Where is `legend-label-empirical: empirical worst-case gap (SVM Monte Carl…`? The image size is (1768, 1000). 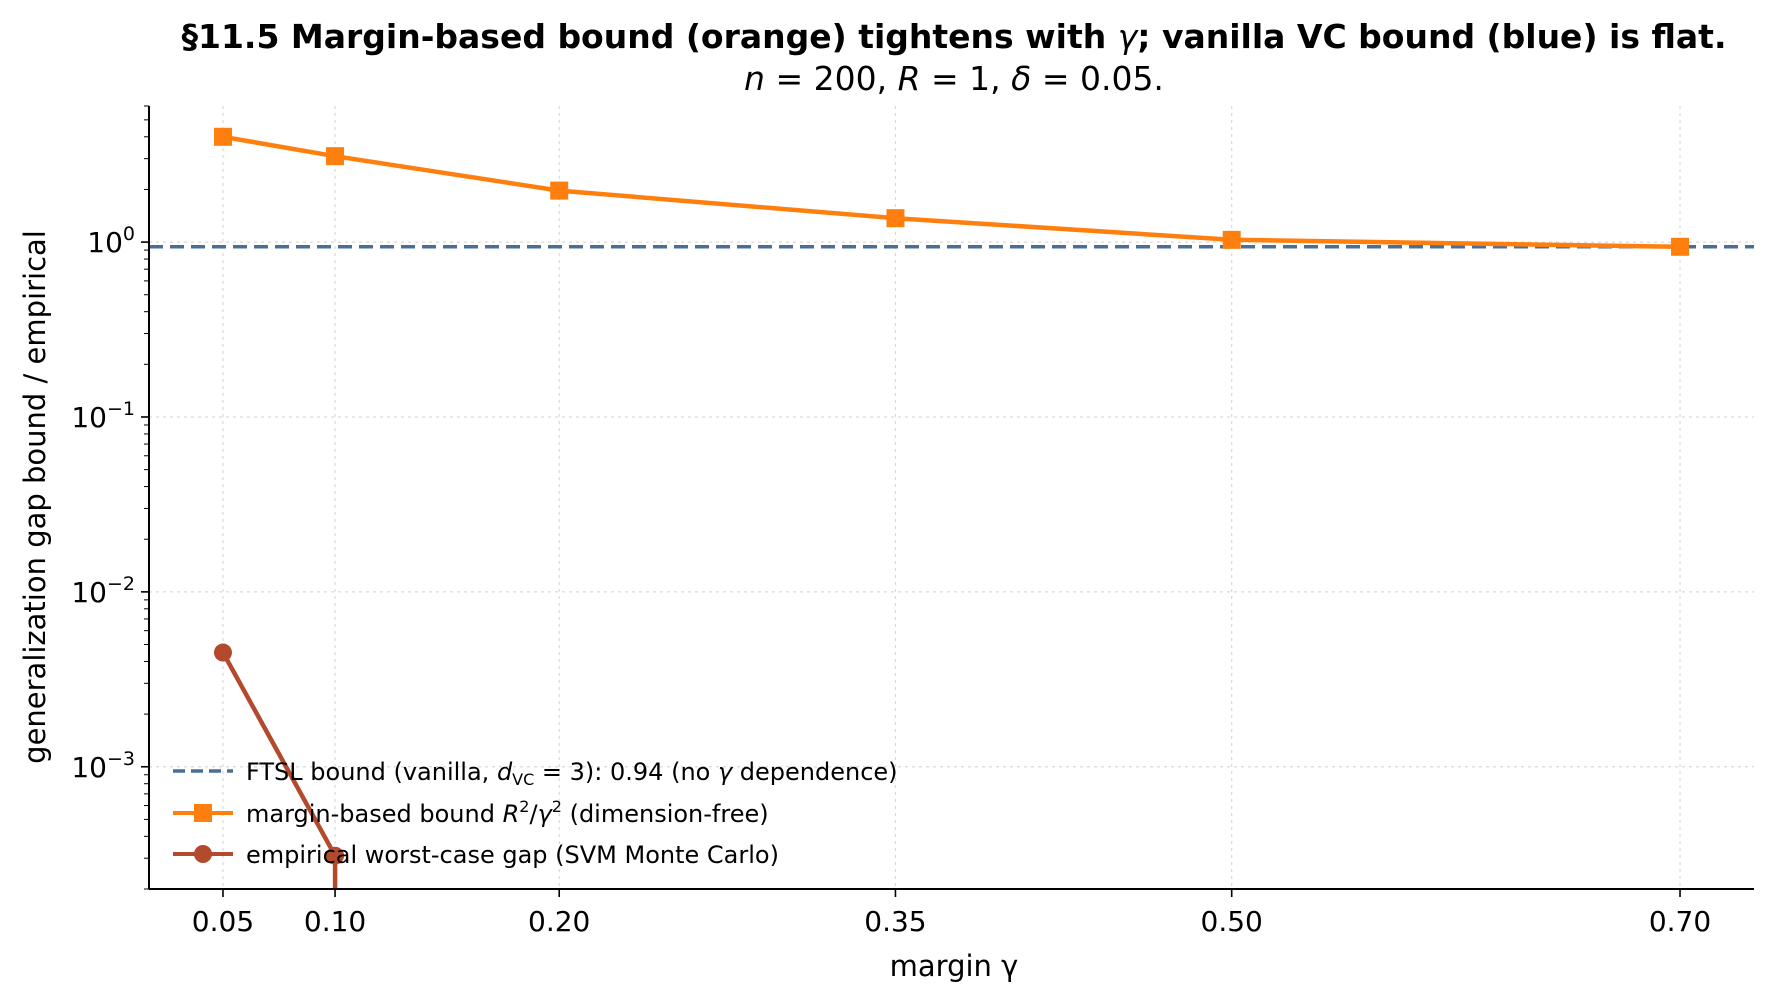
legend-label-empirical: empirical worst-case gap (SVM Monte Carl… is located at coordinates (512, 855).